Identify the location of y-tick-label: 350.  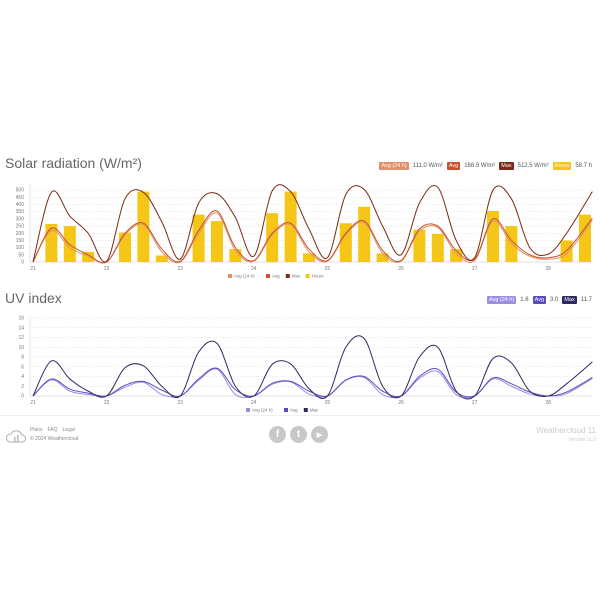
(20, 212).